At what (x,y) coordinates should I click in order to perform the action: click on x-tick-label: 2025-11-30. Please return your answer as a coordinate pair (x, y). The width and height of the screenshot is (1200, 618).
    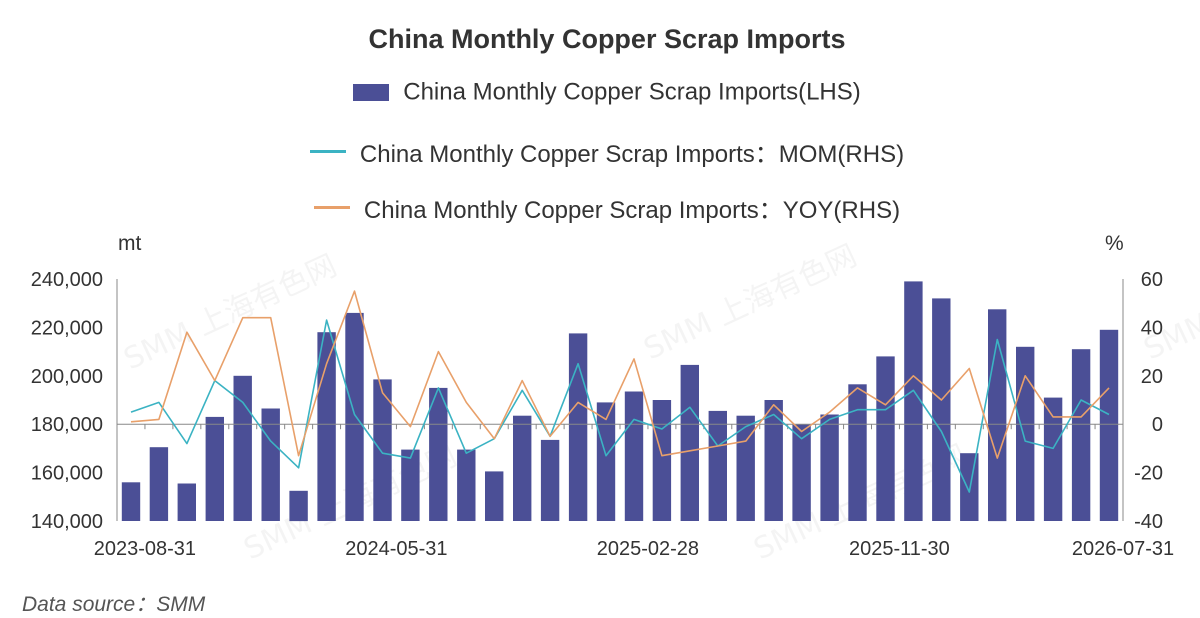
    Looking at the image, I should click on (899, 549).